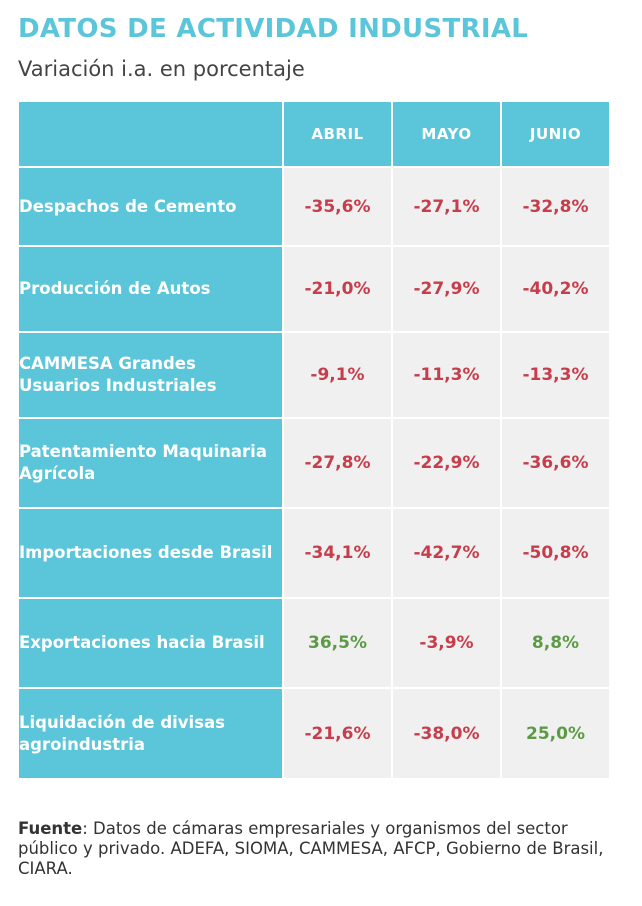  Describe the element at coordinates (337, 553) in the screenshot. I see `value-cell: -34,1%` at that location.